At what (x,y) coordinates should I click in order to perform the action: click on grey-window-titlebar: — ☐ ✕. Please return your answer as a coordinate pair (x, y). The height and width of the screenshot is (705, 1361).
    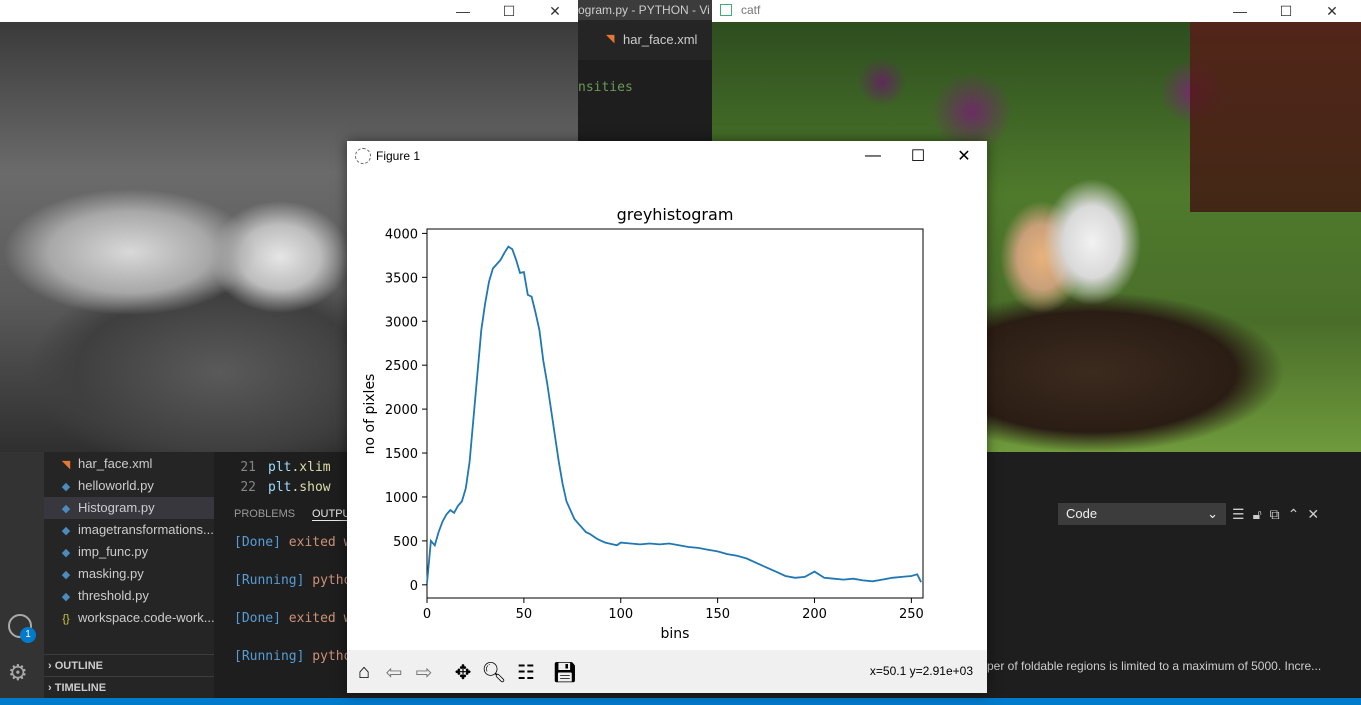
    Looking at the image, I should click on (289, 11).